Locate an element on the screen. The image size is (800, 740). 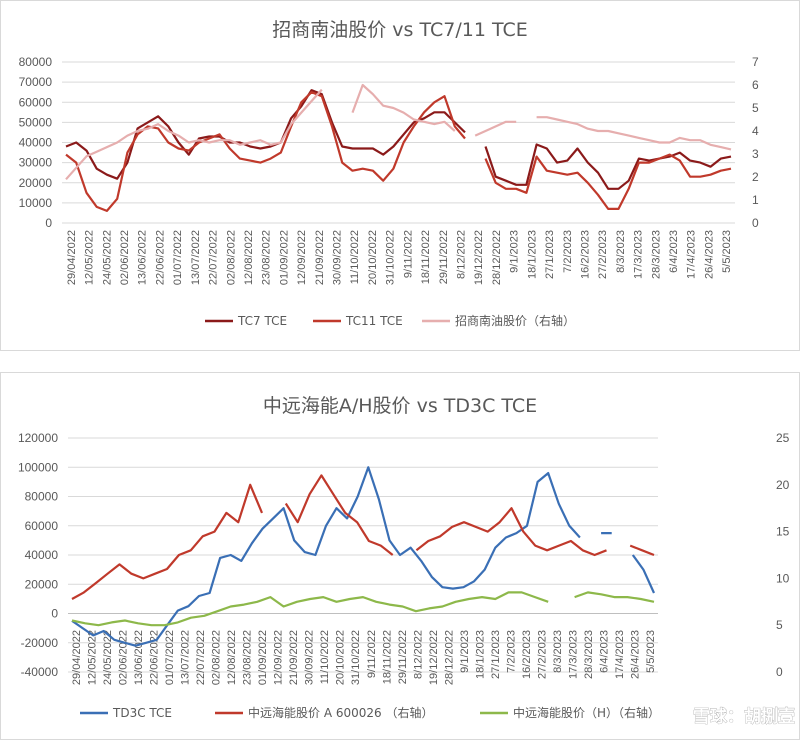
x-axis-tick-label: 18/11/2022 is located at coordinates (426, 257).